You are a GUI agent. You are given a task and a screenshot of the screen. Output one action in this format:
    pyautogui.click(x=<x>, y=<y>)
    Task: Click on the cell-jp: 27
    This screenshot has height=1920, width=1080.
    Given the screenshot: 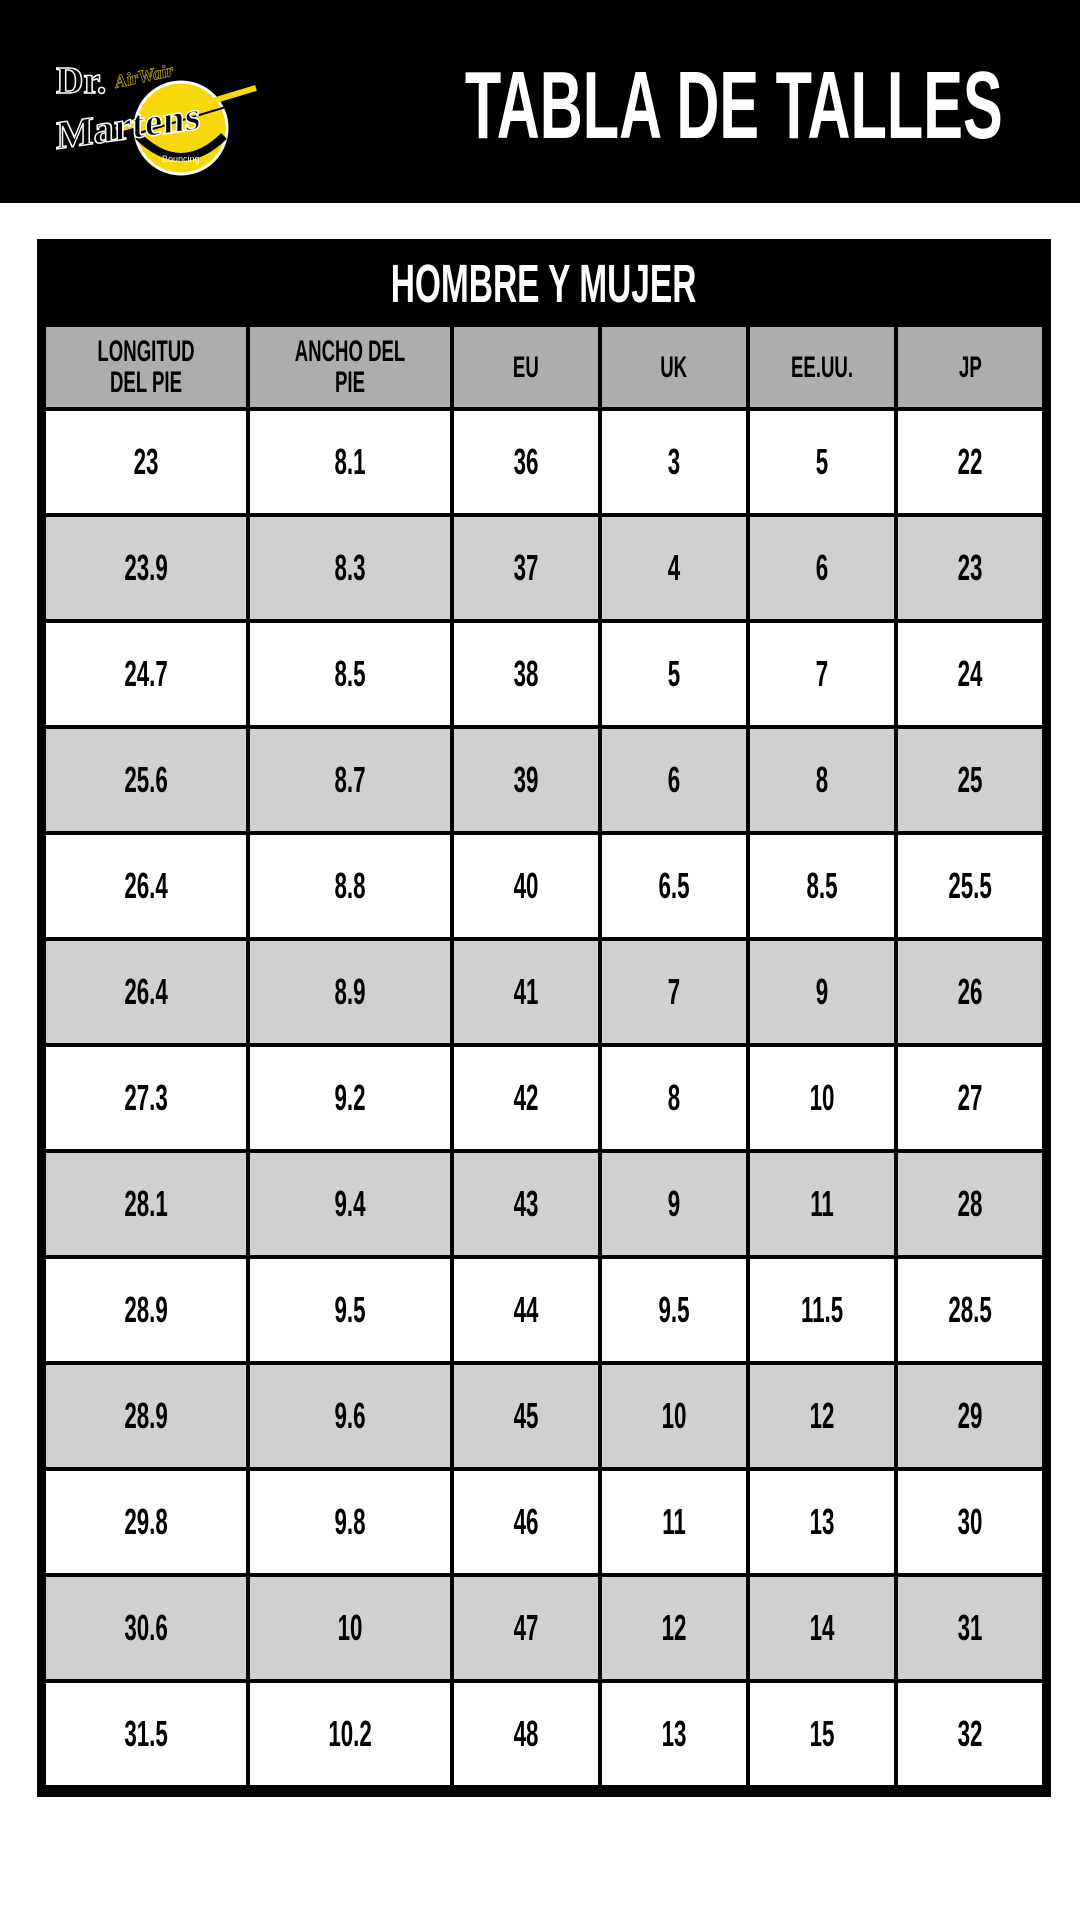 What is the action you would take?
    pyautogui.click(x=970, y=1098)
    